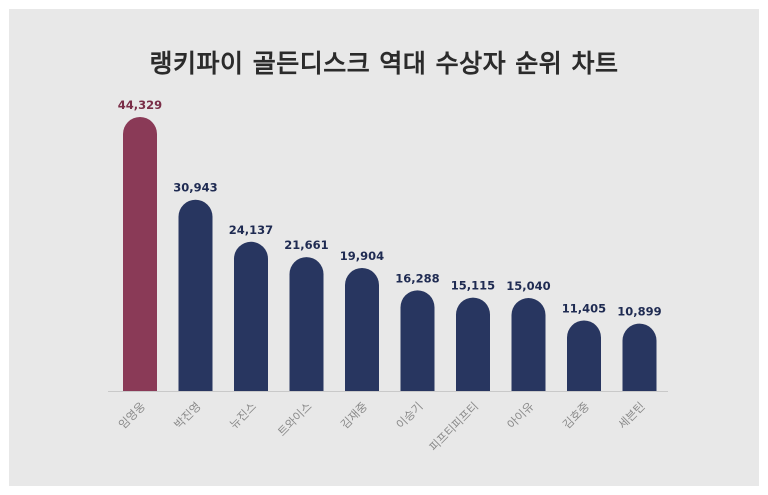  Describe the element at coordinates (584, 309) in the screenshot. I see `data-label: 11,405` at that location.